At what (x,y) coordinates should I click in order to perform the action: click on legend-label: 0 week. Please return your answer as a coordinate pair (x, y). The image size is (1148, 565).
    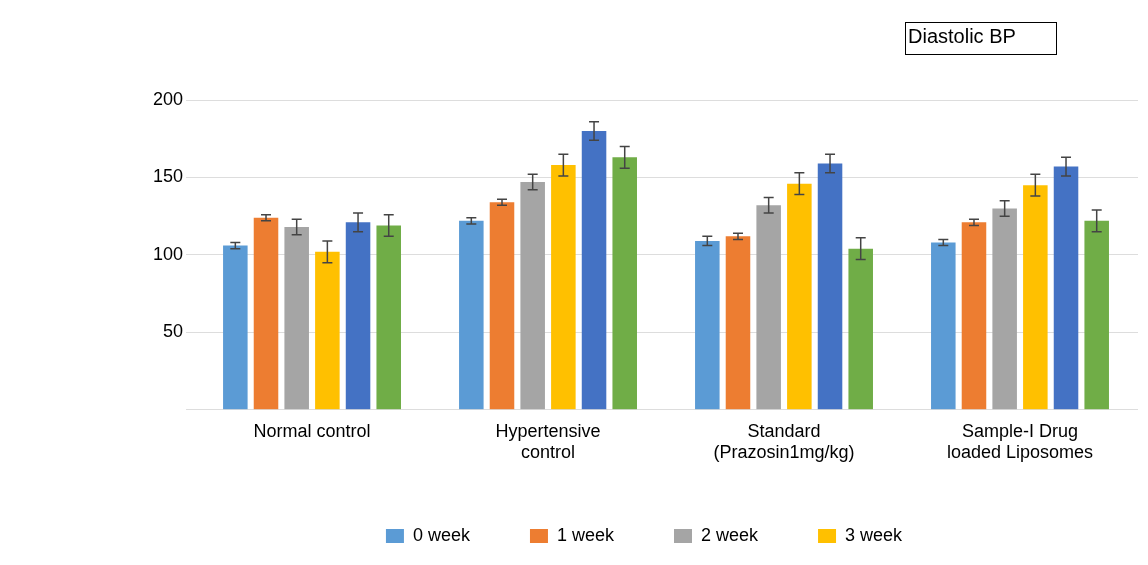
    Looking at the image, I should click on (441, 534).